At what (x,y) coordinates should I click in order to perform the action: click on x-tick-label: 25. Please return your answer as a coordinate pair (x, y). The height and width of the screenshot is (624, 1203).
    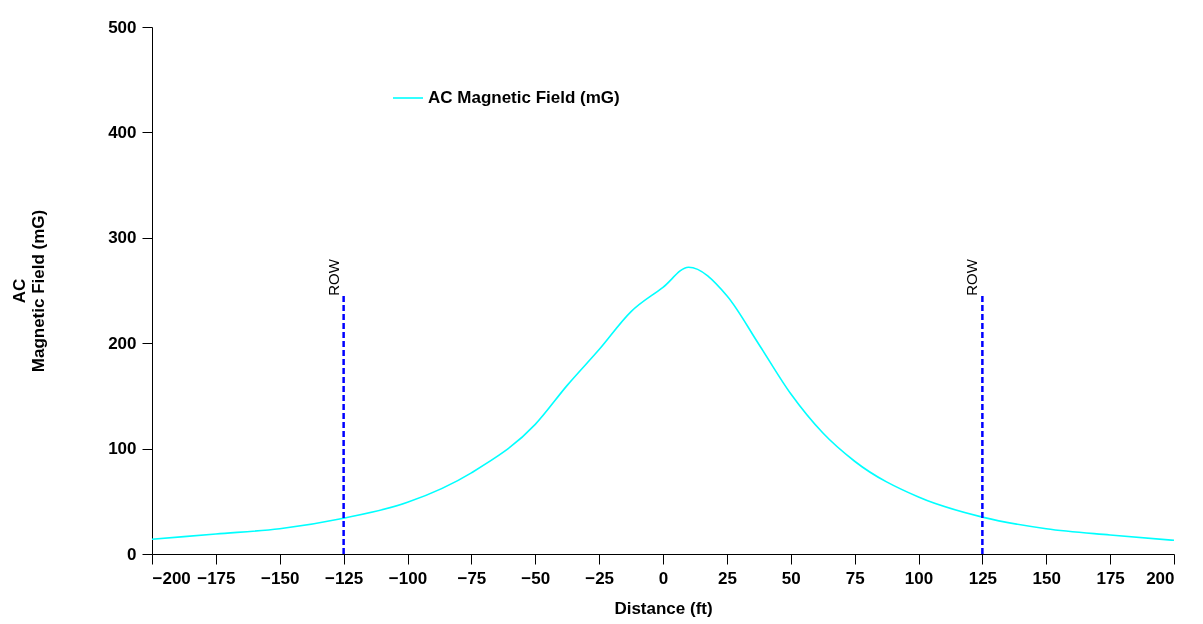
    Looking at the image, I should click on (727, 578).